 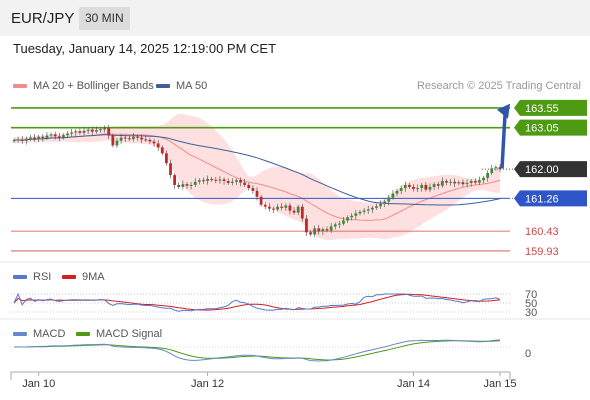 What do you see at coordinates (257, 302) in the screenshot?
I see `rsi-line` at bounding box center [257, 302].